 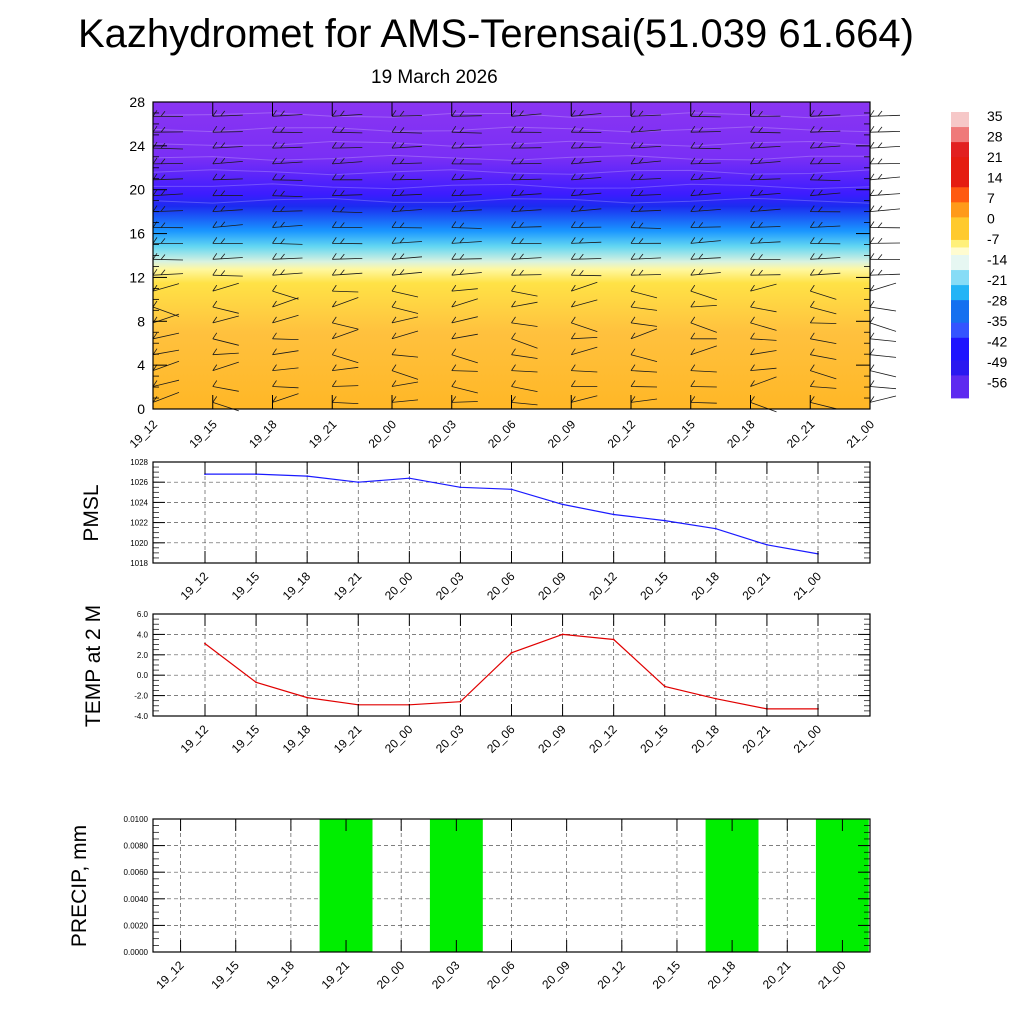 I want to click on y-tick-label: 0.0100, so click(x=136, y=819).